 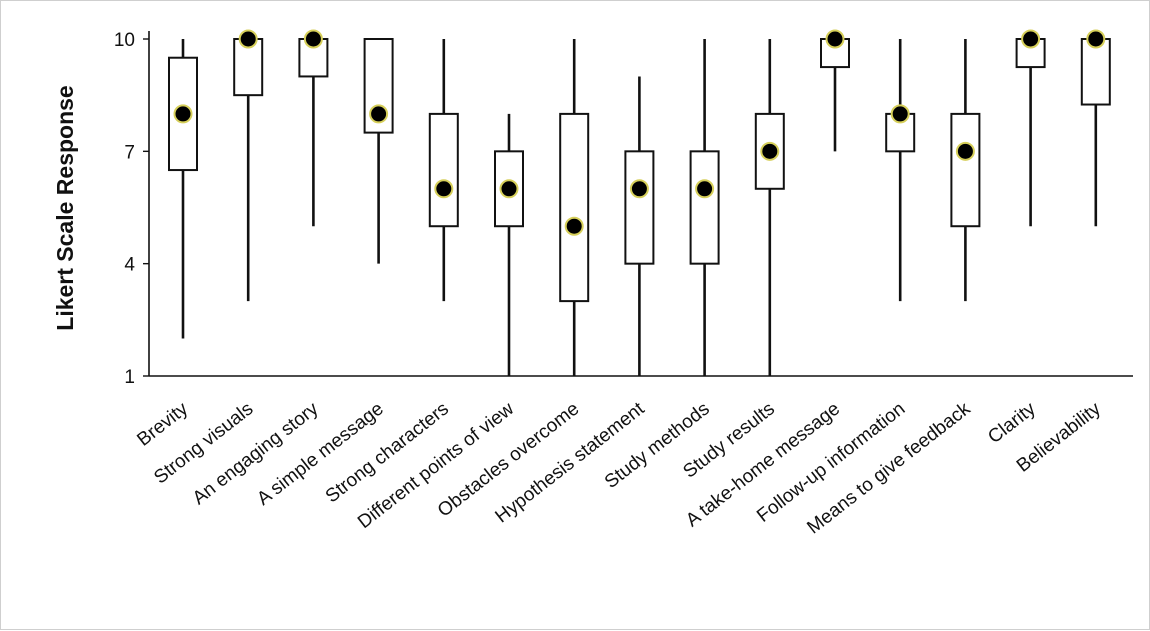 I want to click on y-tick-label: 10, so click(x=124, y=40).